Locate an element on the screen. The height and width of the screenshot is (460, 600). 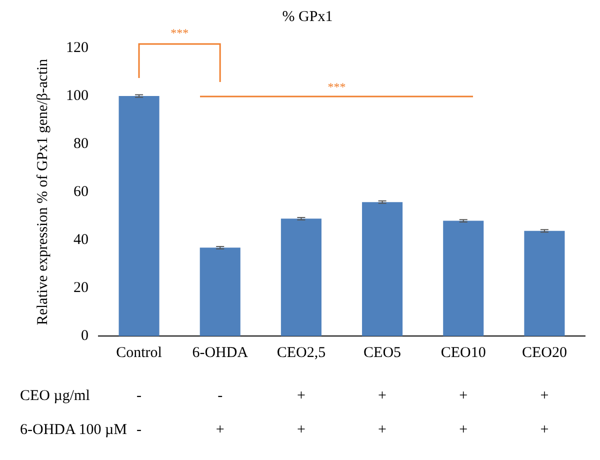
x-tick-label: 6-OHDA is located at coordinates (220, 352).